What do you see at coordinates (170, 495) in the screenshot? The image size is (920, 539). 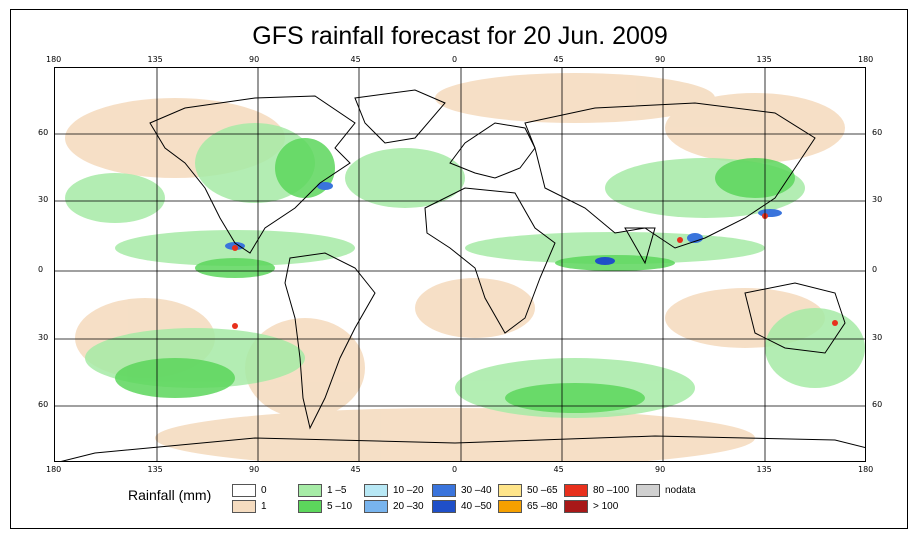 I see `legend-title: Rainfall (mm)` at bounding box center [170, 495].